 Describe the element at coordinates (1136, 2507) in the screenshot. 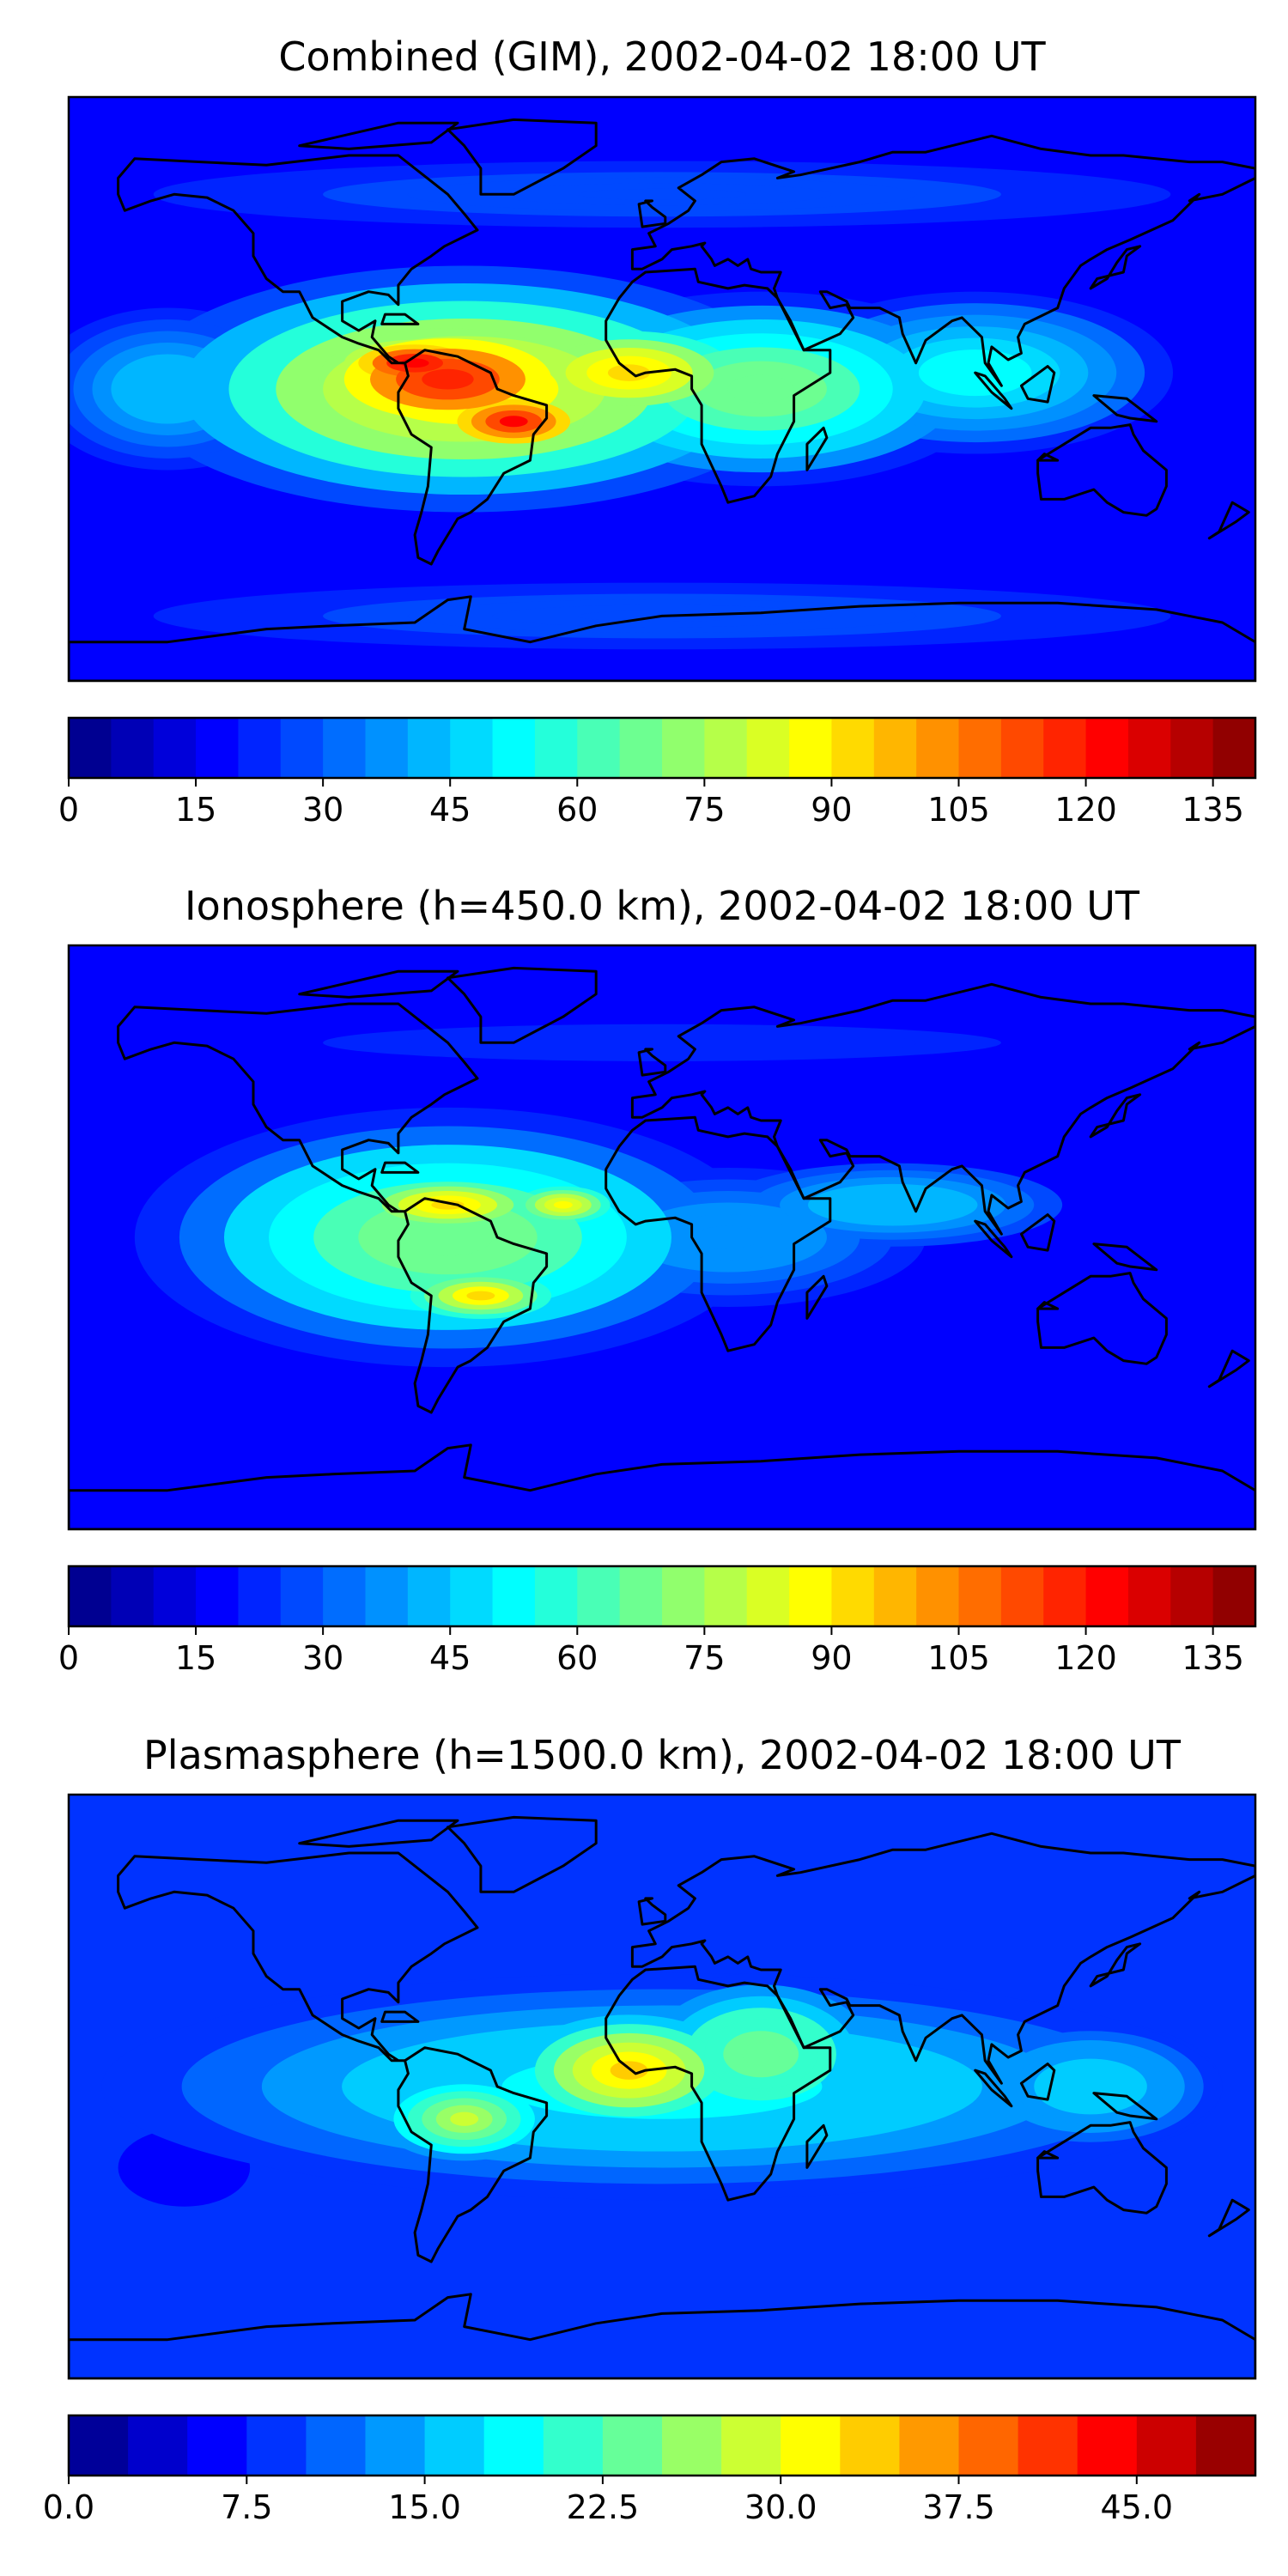

I see `colorbar-tick-label: 45.0` at that location.